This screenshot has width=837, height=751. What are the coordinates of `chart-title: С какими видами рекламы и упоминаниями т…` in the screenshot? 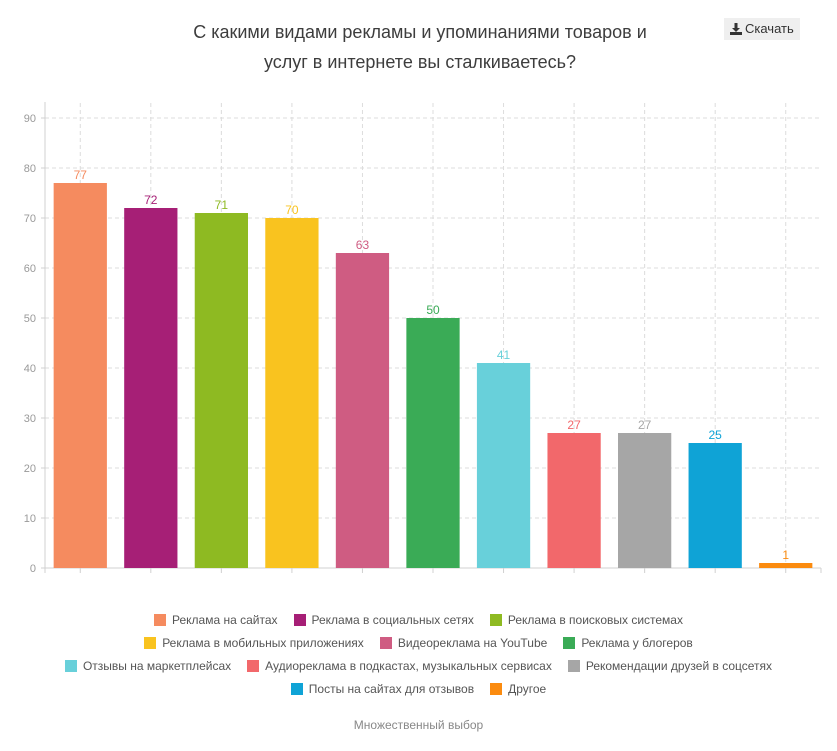 It's located at (420, 47).